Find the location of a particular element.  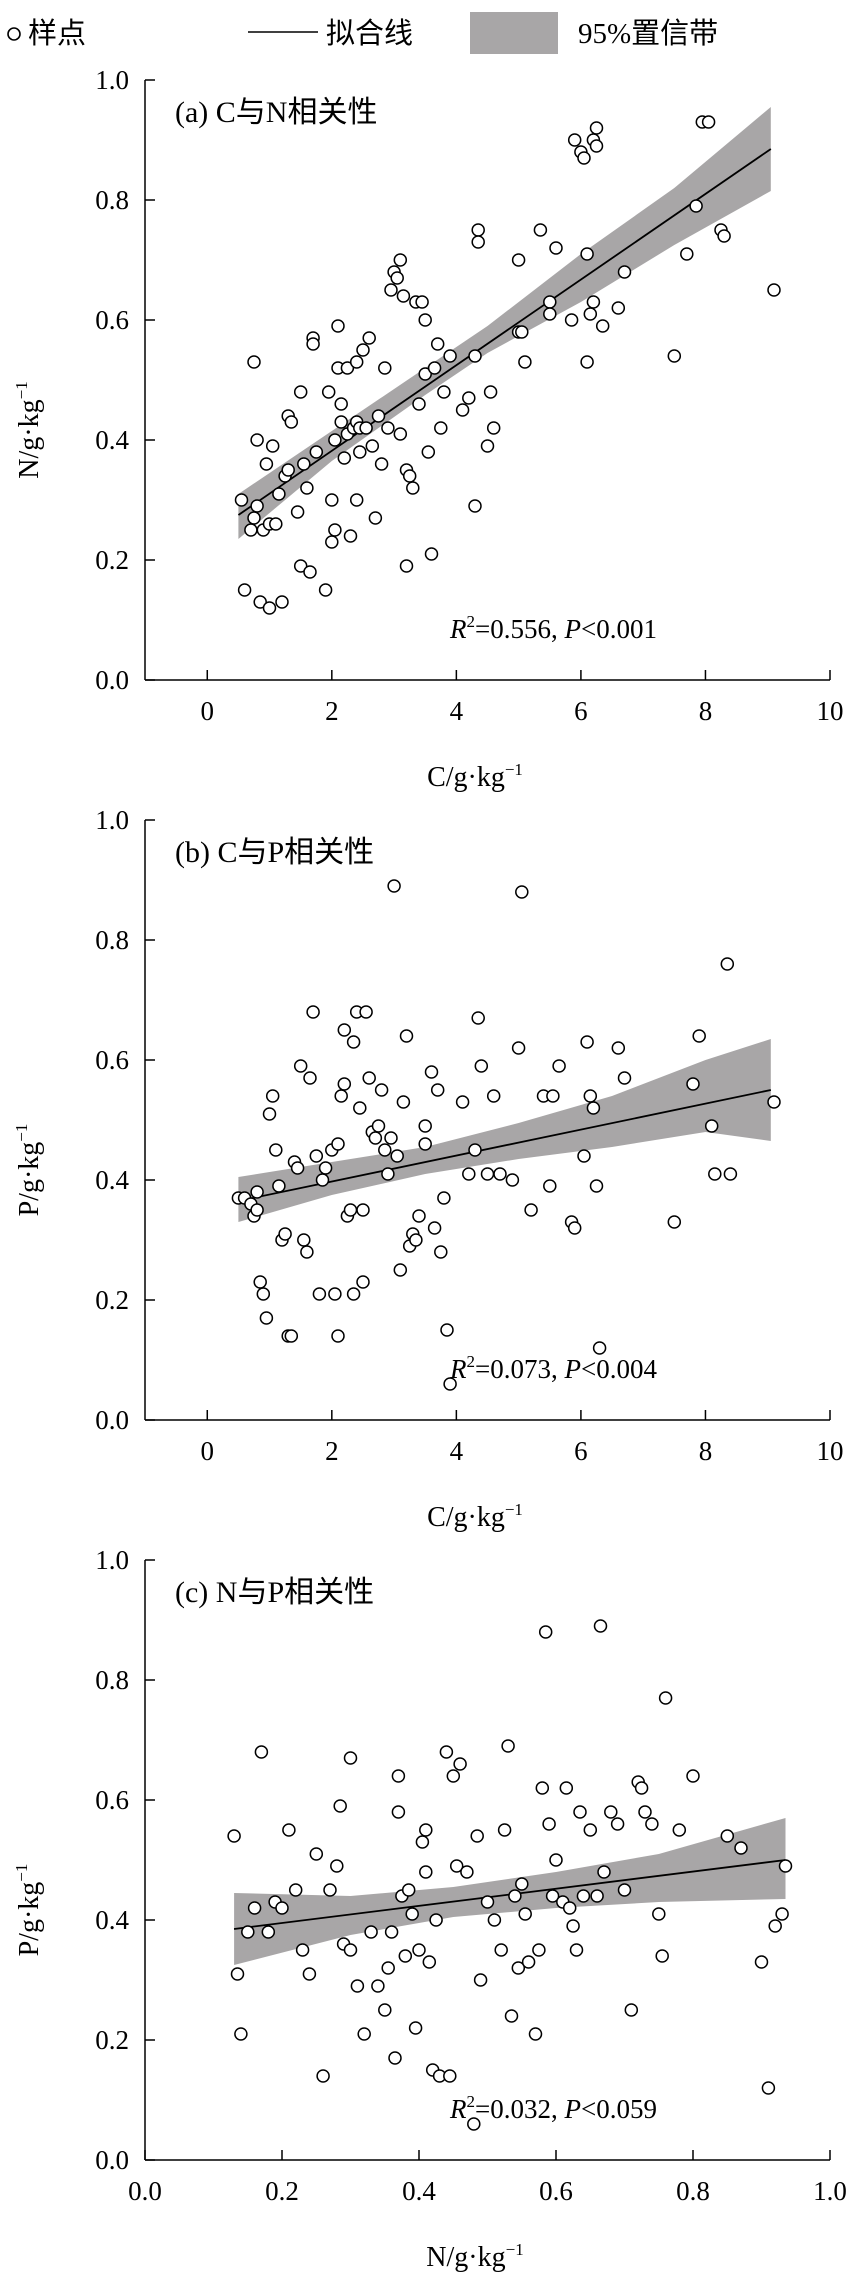

y-axis-label-text: P/g·kg is located at coordinates (29, 1179).